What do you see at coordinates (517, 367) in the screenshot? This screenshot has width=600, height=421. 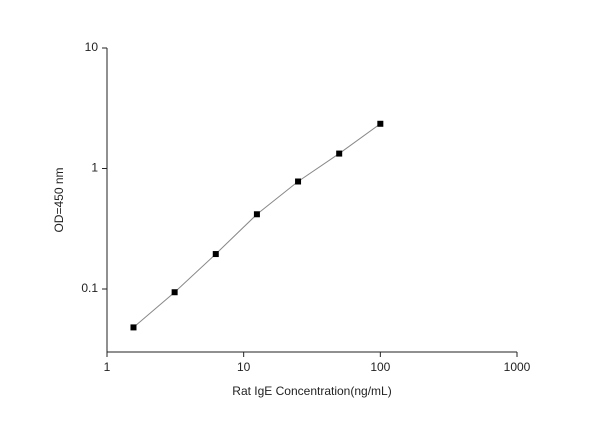 I see `x-tick-label: 1000` at bounding box center [517, 367].